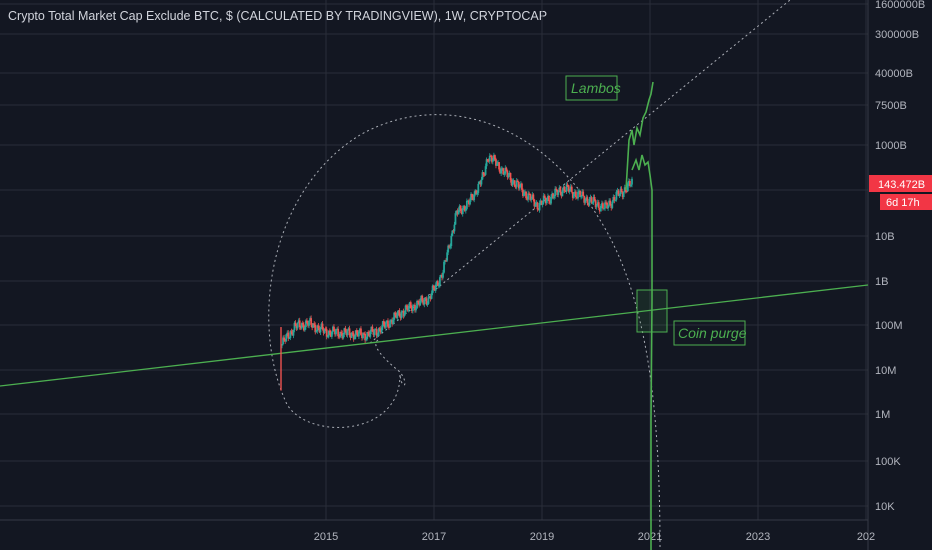  Describe the element at coordinates (894, 74) in the screenshot. I see `y-tick-label: 40000B` at that location.